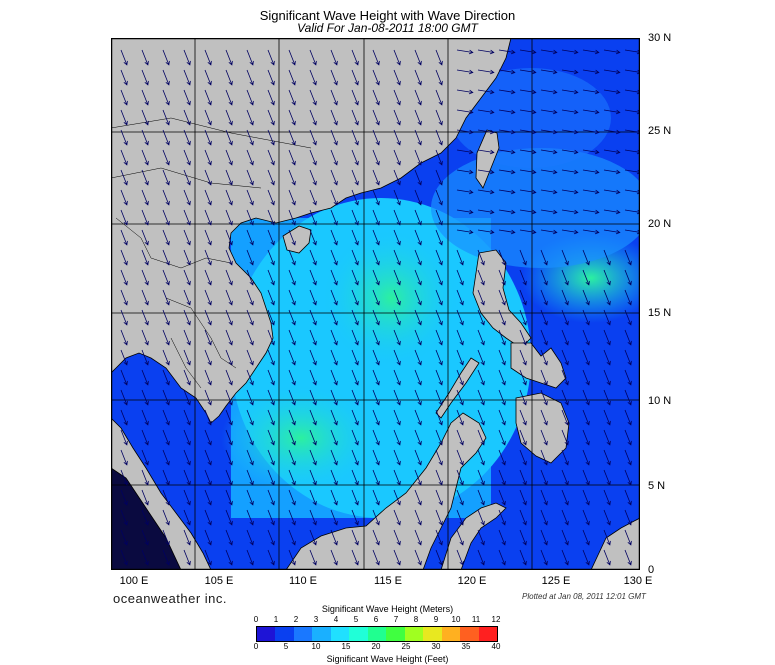  I want to click on colorbar-tick-label: 5, so click(356, 619).